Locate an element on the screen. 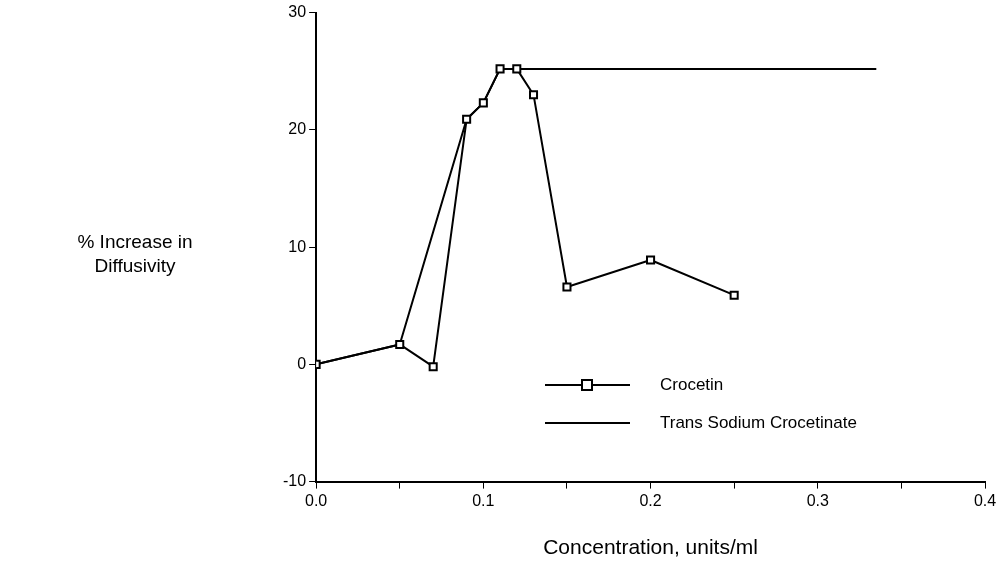 The width and height of the screenshot is (1005, 583). x-tick-label: 0.2 is located at coordinates (650, 500).